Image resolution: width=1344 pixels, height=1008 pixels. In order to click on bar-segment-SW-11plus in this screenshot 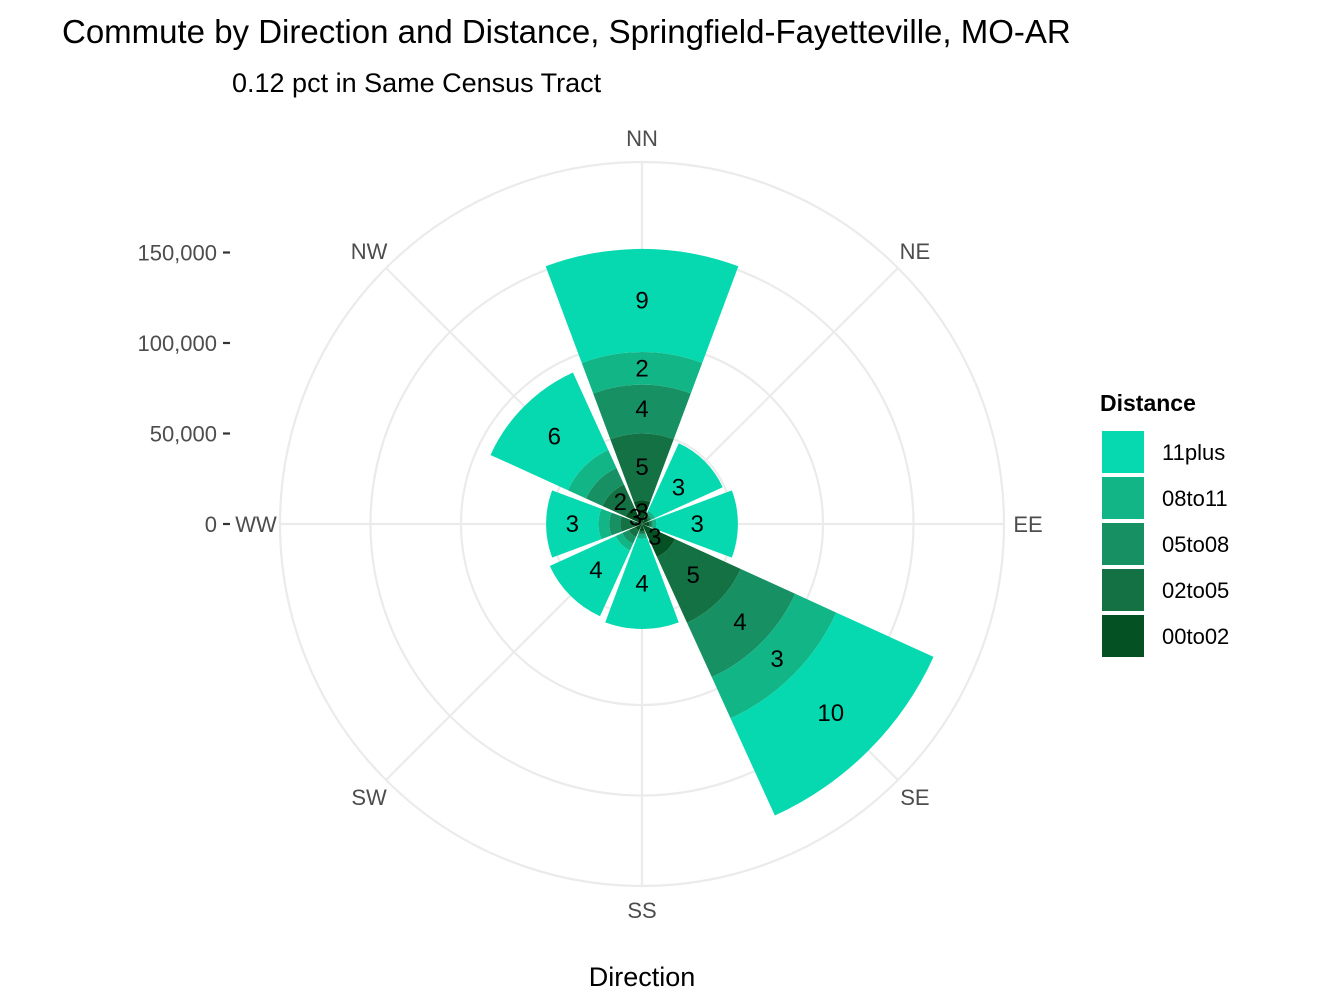, I will do `click(589, 576)`.